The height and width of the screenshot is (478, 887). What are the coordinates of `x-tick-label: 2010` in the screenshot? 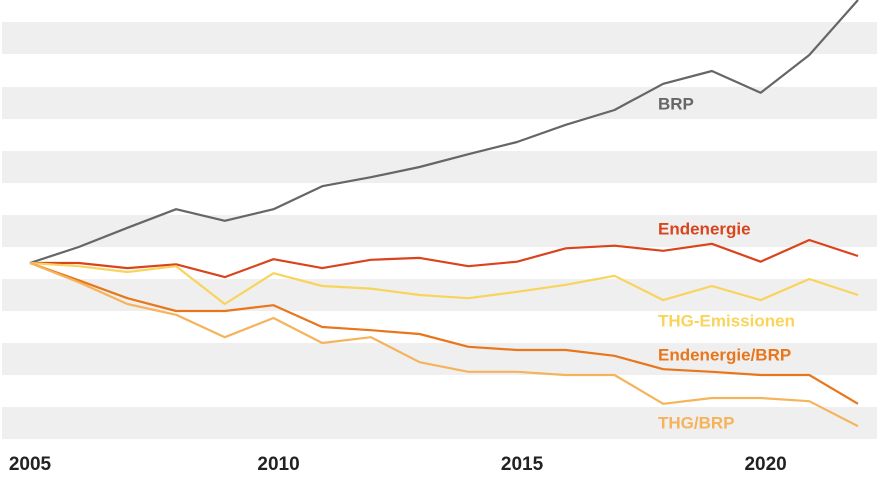 It's located at (278, 464).